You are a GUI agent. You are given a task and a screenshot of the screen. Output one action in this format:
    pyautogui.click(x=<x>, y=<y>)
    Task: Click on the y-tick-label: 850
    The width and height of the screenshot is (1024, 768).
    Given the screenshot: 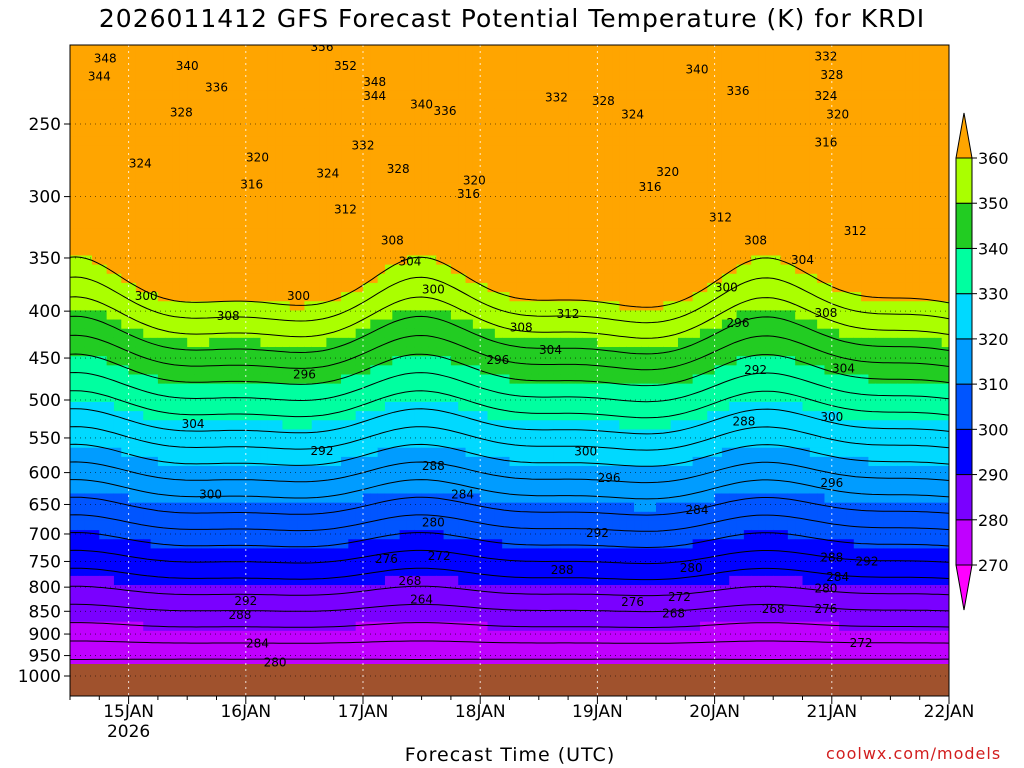 What is the action you would take?
    pyautogui.click(x=45, y=612)
    